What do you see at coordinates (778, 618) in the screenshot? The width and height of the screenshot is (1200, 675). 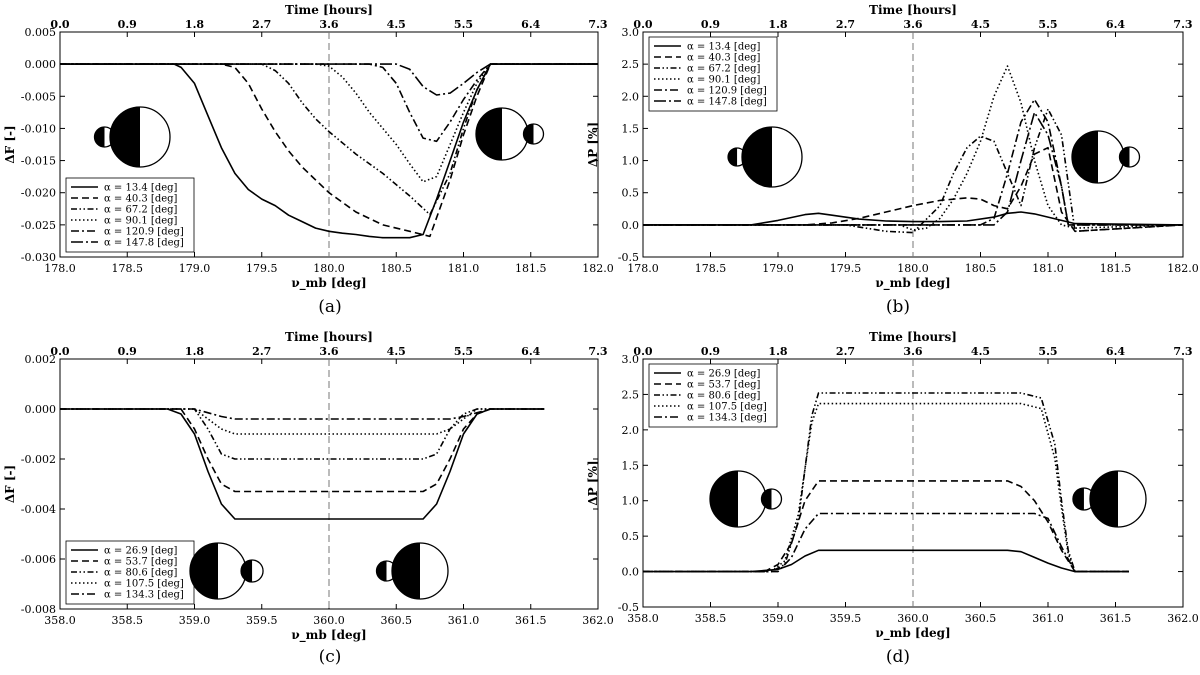 I see `x-tick-label: 359.0` at bounding box center [778, 618].